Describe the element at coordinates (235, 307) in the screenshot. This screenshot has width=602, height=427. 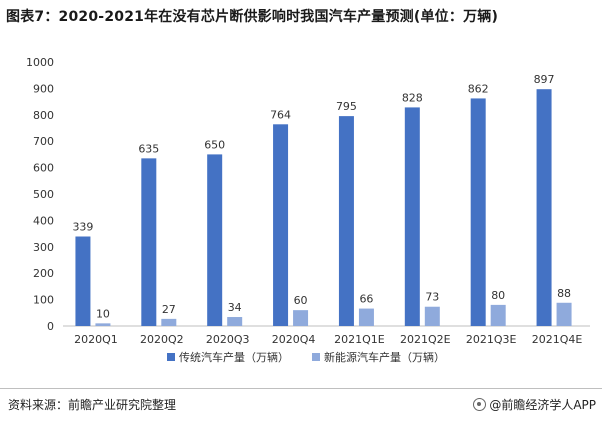
I see `data-label-new-energy: 34` at that location.